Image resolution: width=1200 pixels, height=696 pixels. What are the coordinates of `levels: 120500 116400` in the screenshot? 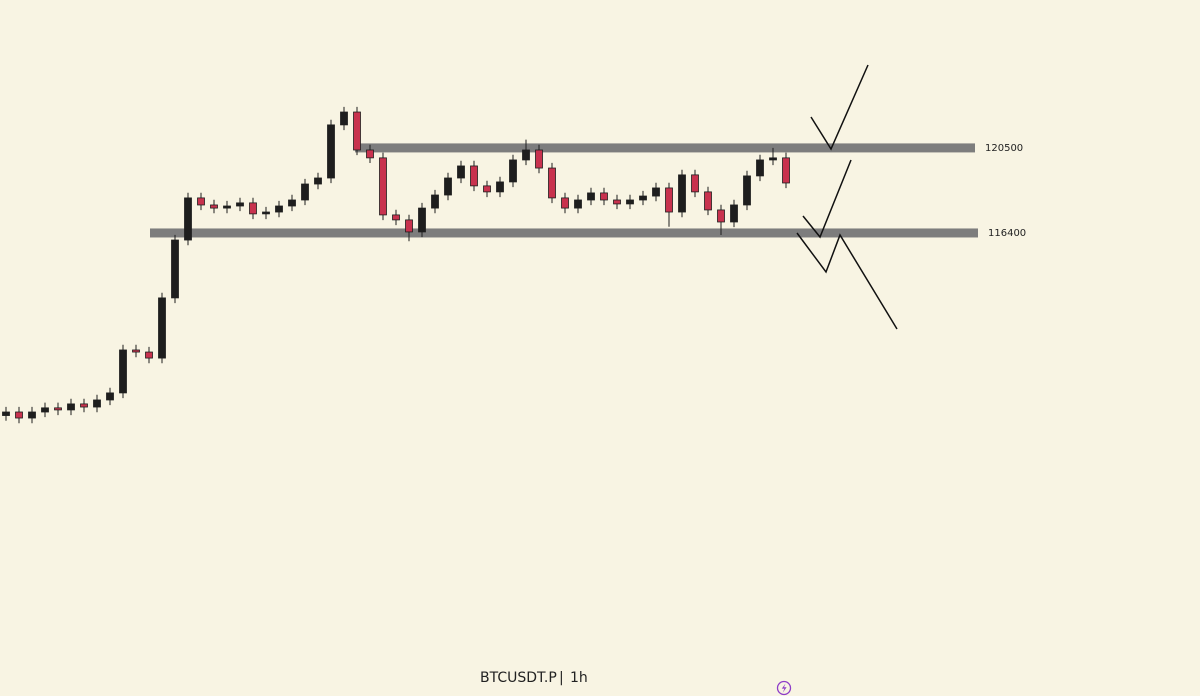 It's located at (588, 191).